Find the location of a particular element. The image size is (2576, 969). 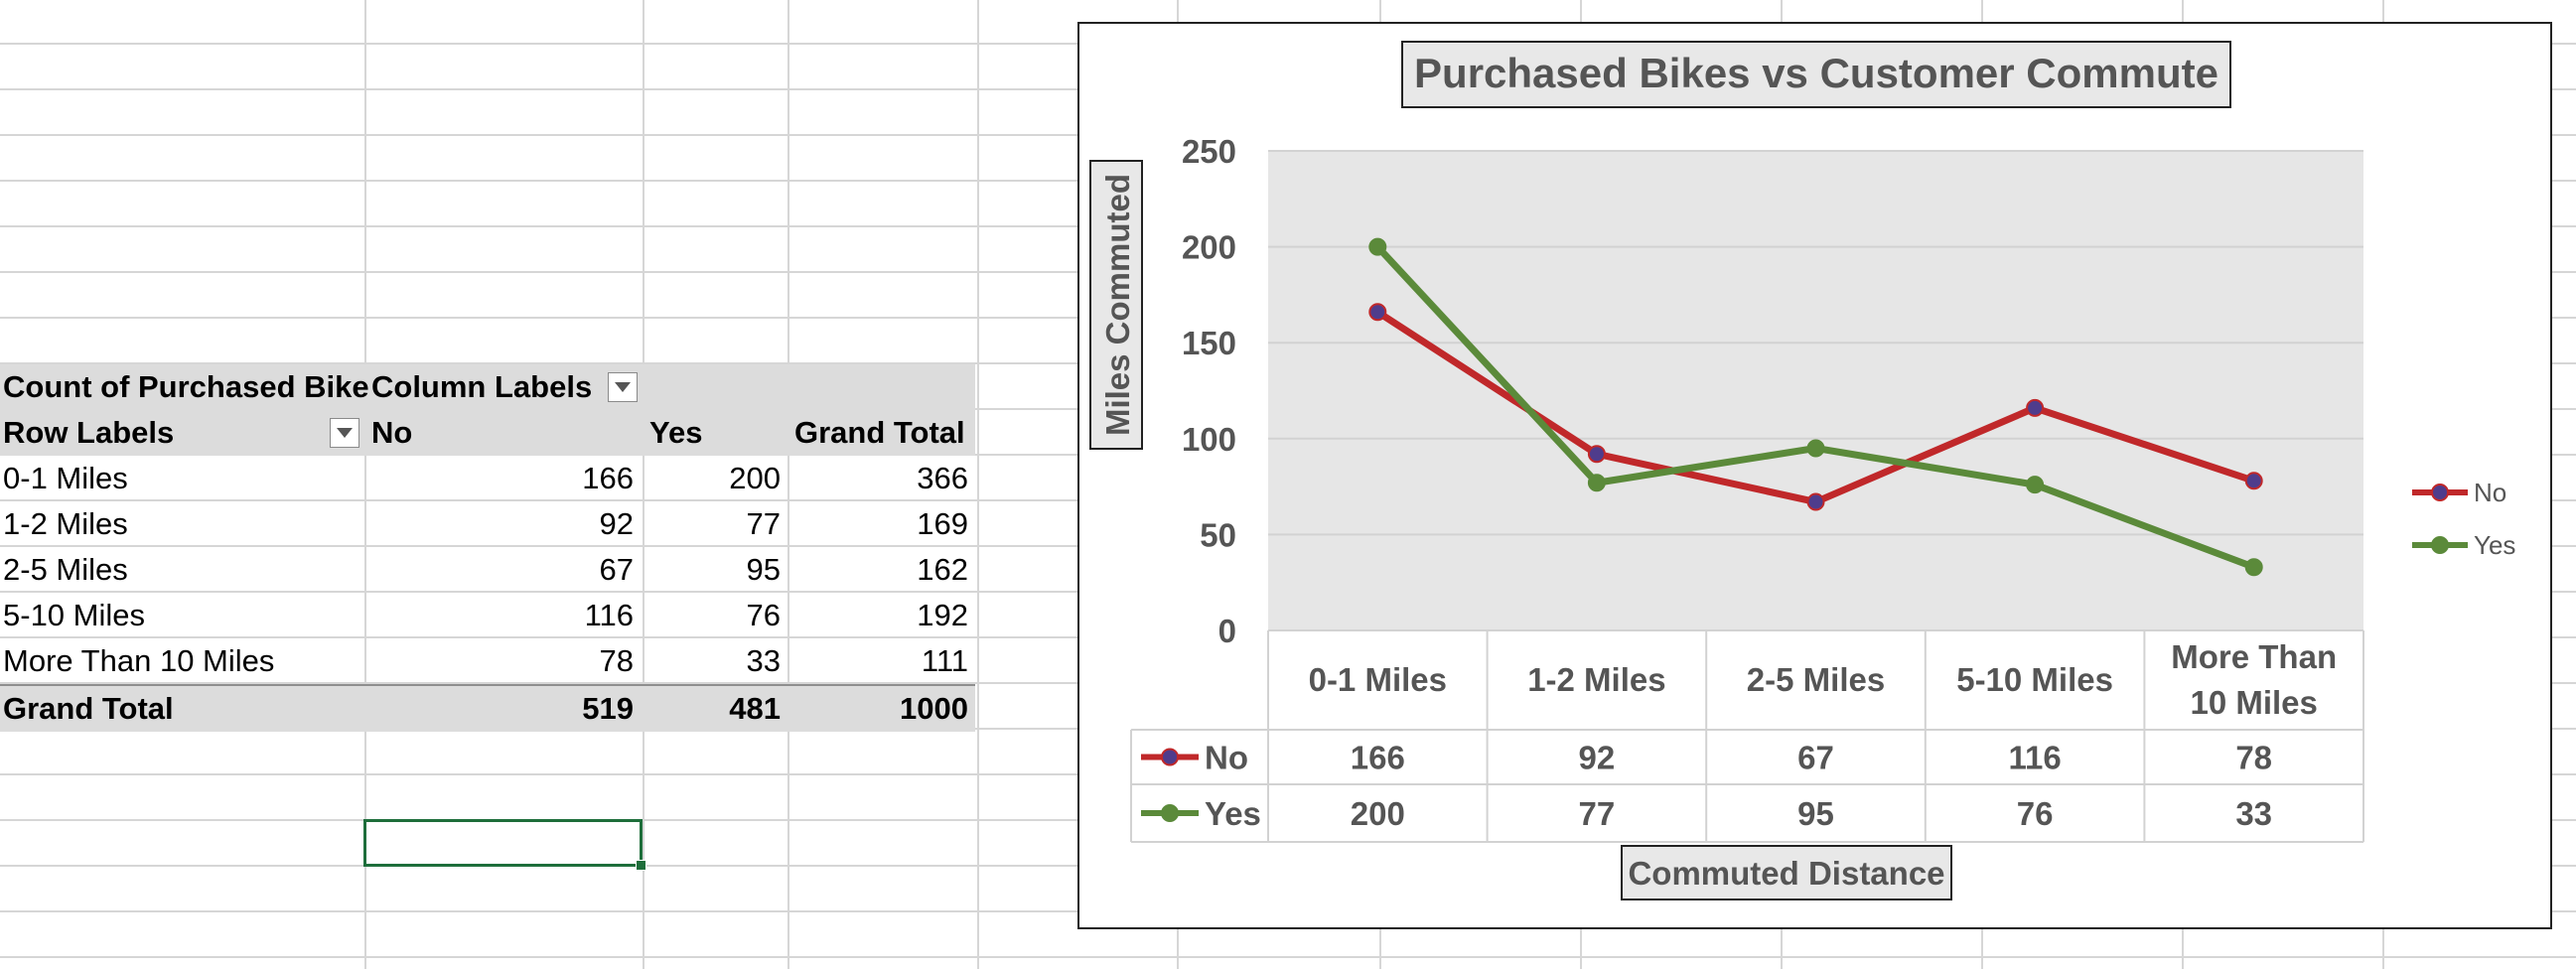

cell-yes: 76 is located at coordinates (764, 615).